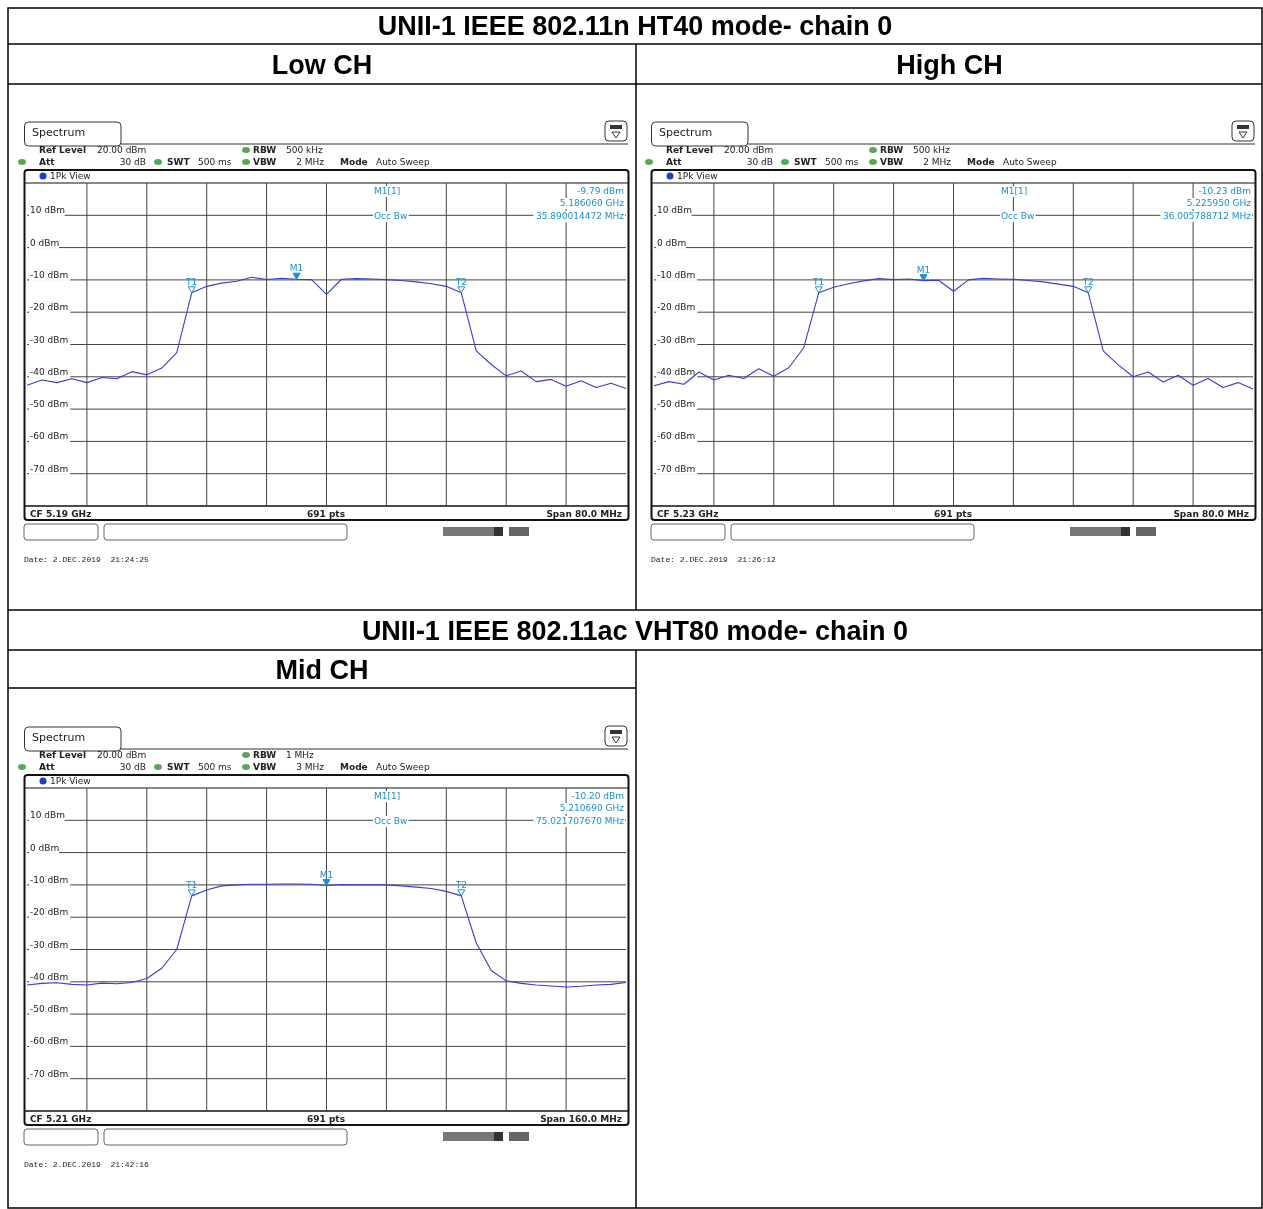 The width and height of the screenshot is (1263, 1209). What do you see at coordinates (581, 1119) in the screenshot?
I see `text: Span 160.0 MHz` at bounding box center [581, 1119].